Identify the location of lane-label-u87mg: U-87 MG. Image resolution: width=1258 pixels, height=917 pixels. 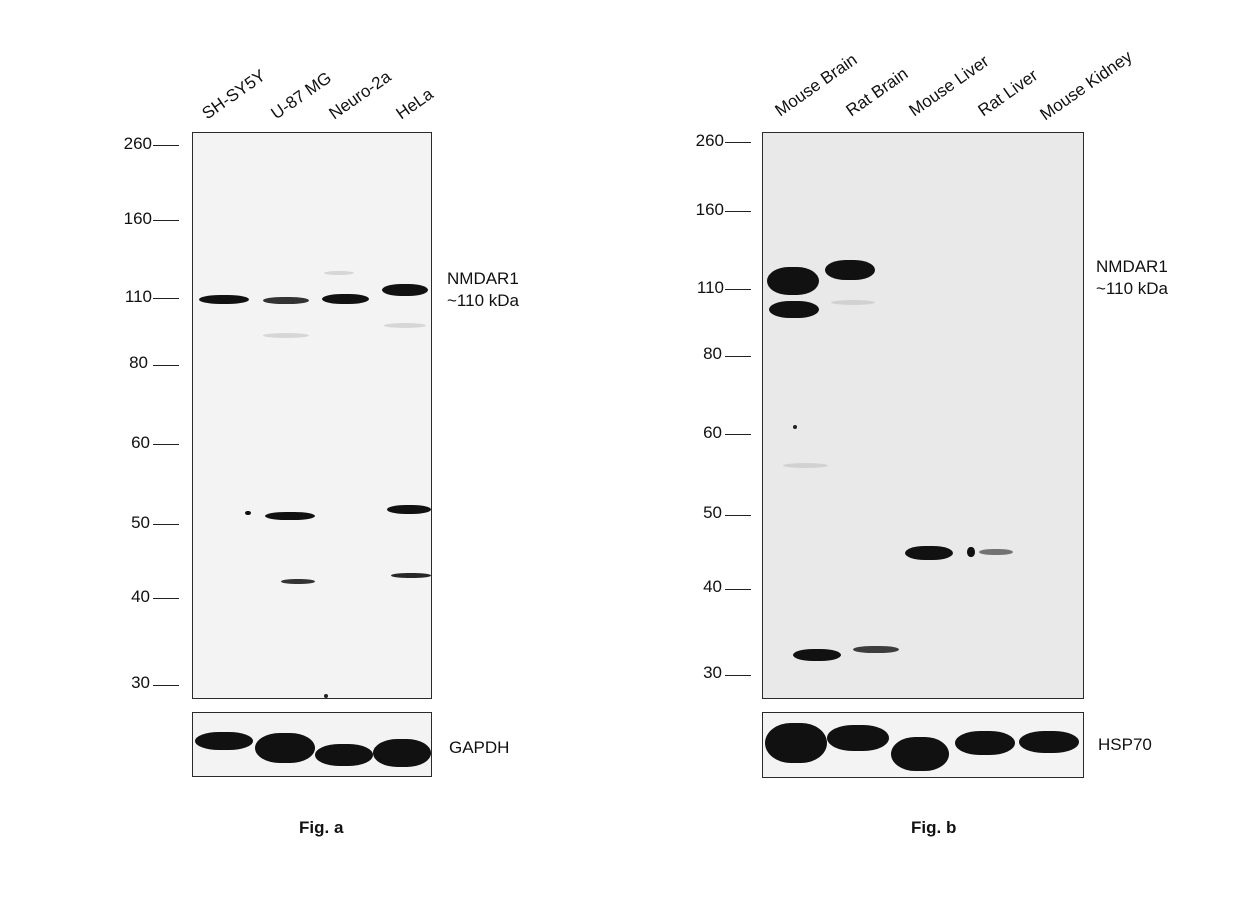
(301, 96).